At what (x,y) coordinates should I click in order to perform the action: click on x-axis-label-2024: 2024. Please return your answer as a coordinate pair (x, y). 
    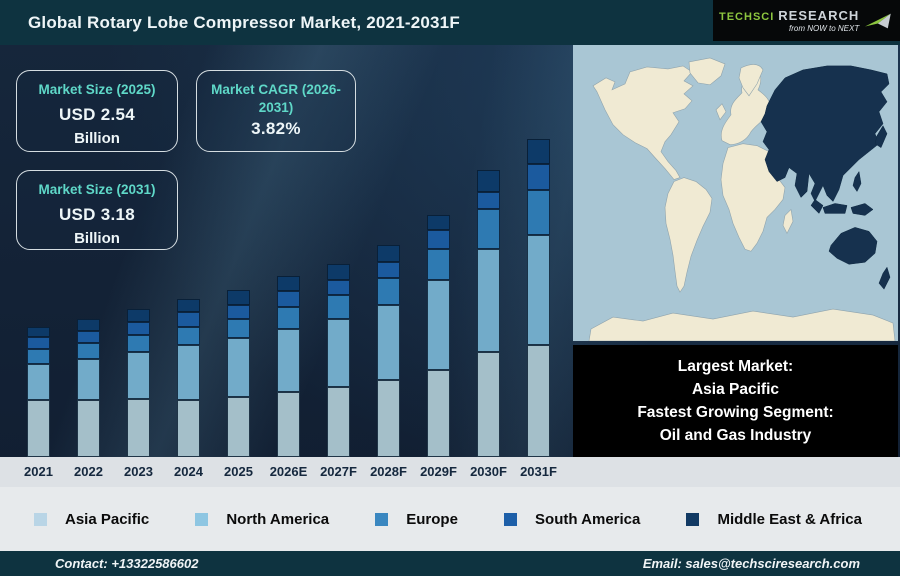
    Looking at the image, I should click on (188, 471).